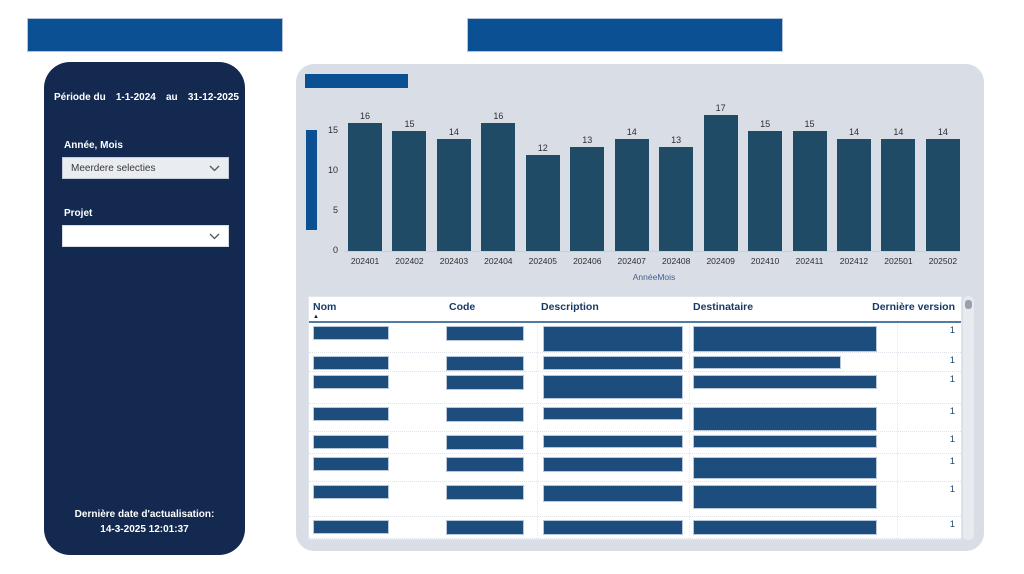  I want to click on projet-dropdown, so click(145, 236).